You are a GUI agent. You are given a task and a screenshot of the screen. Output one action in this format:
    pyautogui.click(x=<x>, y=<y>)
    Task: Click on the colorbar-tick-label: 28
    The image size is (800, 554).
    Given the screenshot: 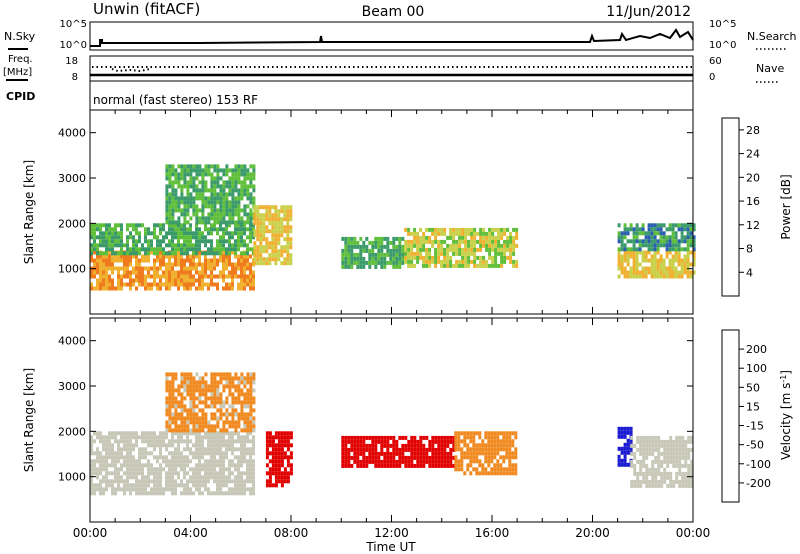 What is the action you would take?
    pyautogui.click(x=753, y=130)
    